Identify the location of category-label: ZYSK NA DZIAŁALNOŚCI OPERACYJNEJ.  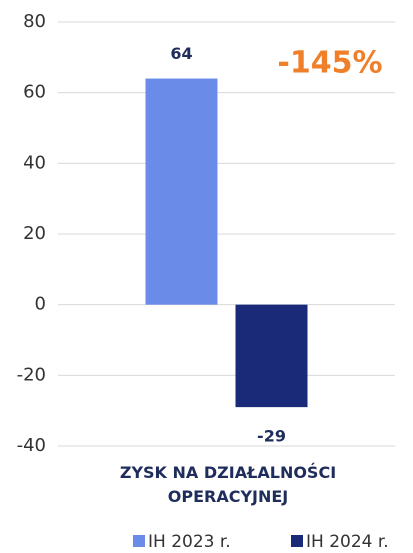
(228, 484).